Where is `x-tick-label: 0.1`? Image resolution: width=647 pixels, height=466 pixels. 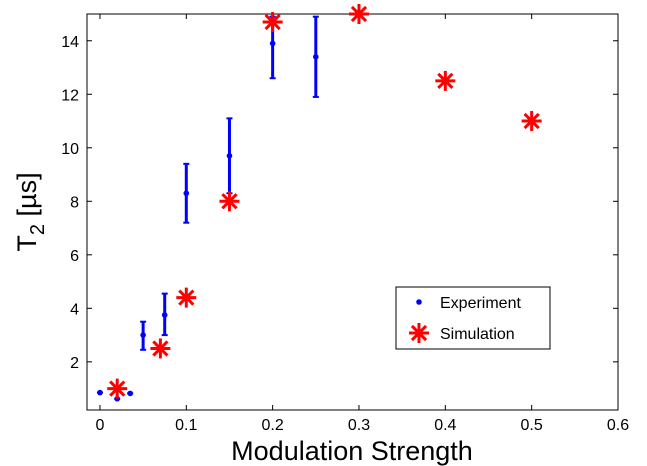 x-tick-label: 0.1 is located at coordinates (186, 425).